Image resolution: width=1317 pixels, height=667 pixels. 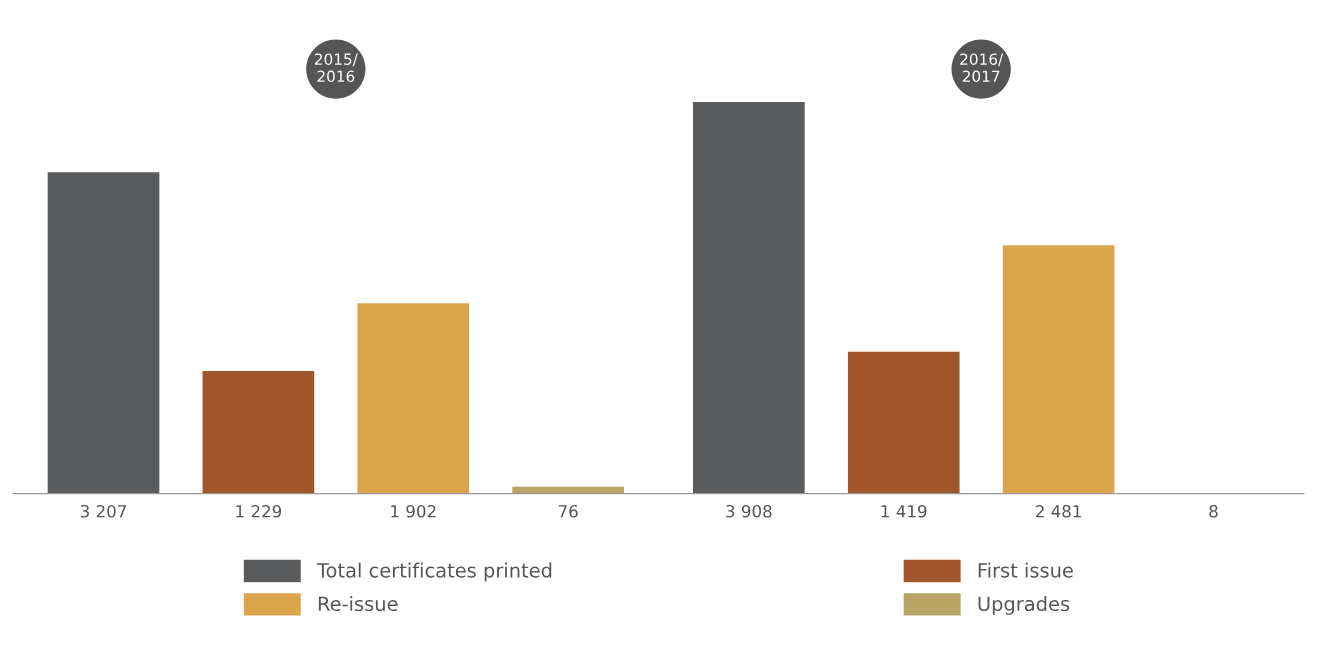 I want to click on data-label: 76, so click(x=568, y=511).